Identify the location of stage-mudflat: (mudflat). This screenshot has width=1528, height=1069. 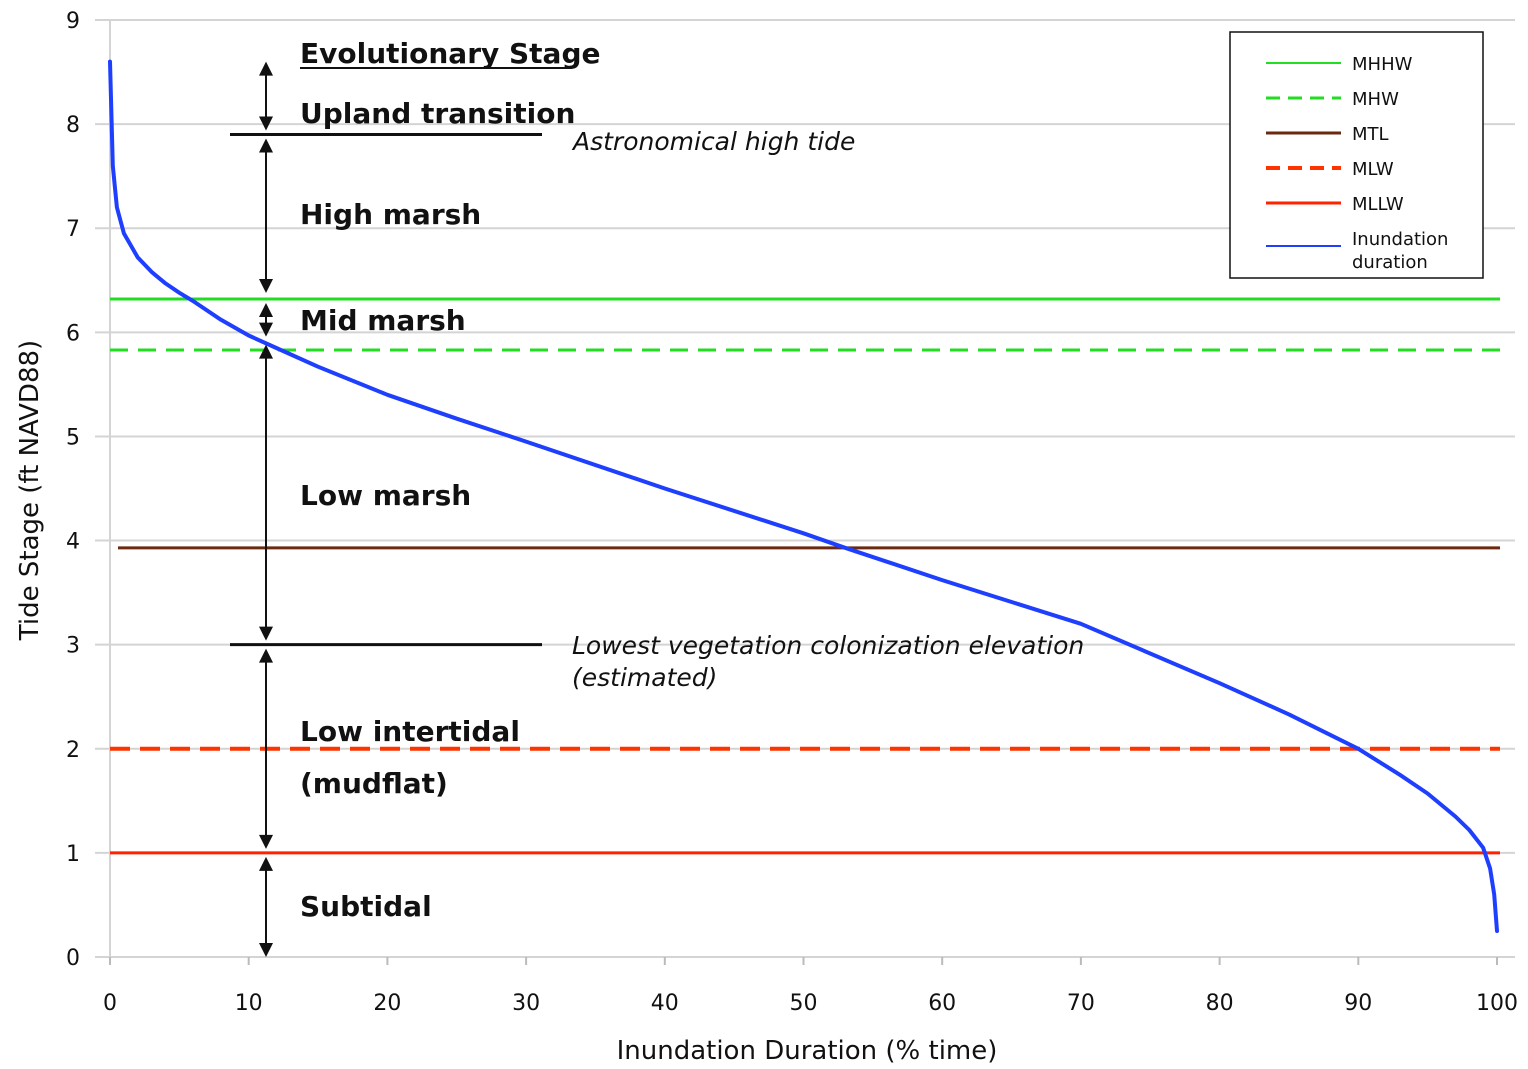
(374, 783).